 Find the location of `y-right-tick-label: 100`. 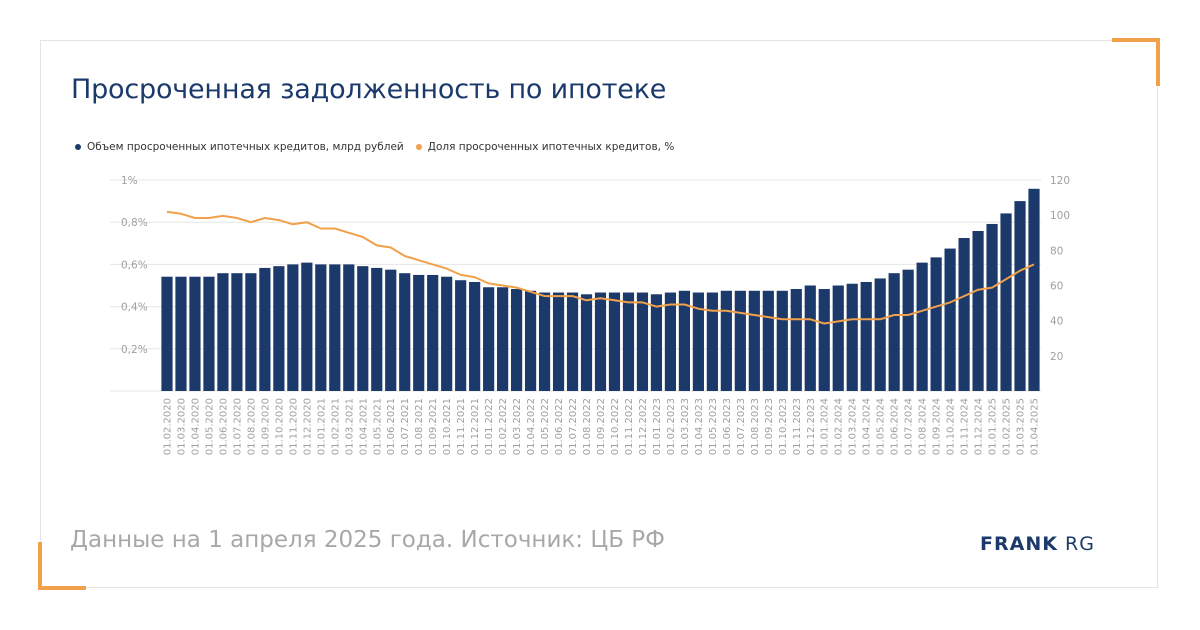

y-right-tick-label: 100 is located at coordinates (1060, 216).